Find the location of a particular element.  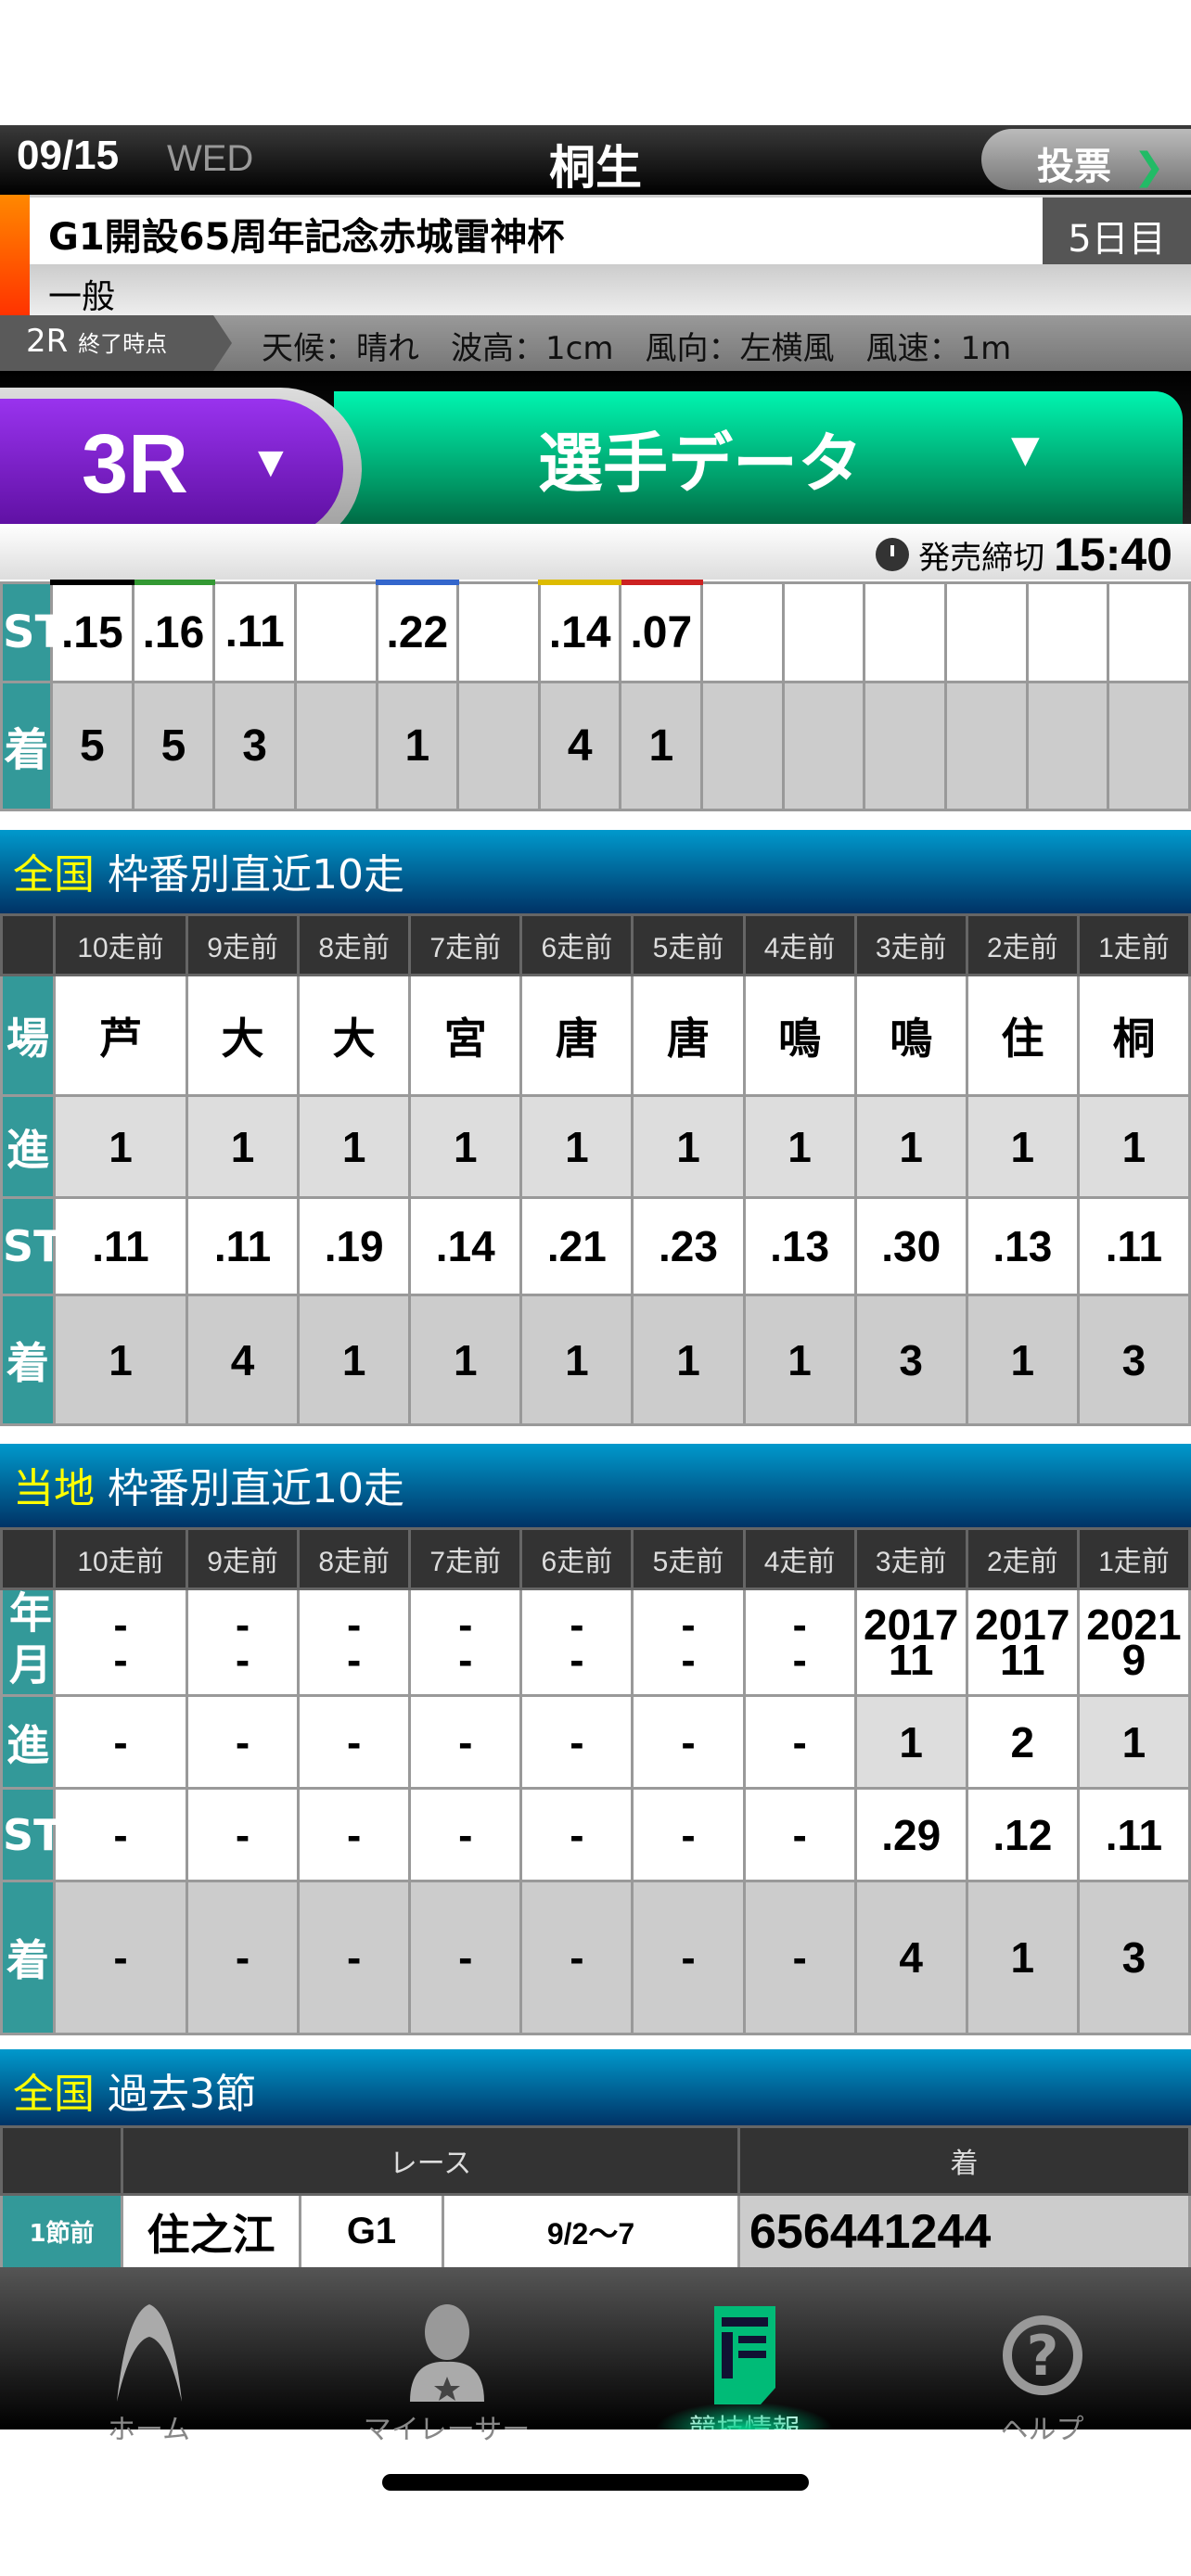

help-icon: ? is located at coordinates (1042, 2355).